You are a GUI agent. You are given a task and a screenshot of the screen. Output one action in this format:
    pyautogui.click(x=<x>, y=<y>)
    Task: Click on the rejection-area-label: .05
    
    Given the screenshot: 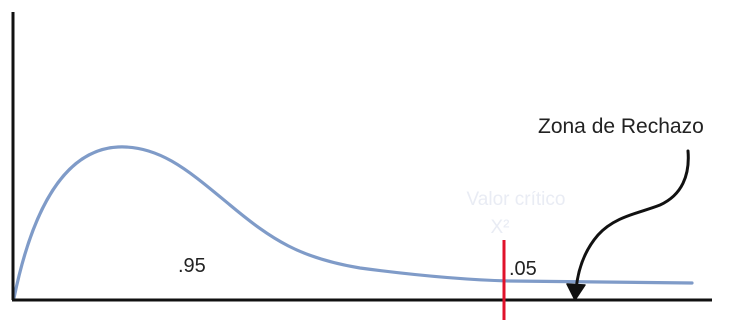 What is the action you would take?
    pyautogui.click(x=523, y=269)
    